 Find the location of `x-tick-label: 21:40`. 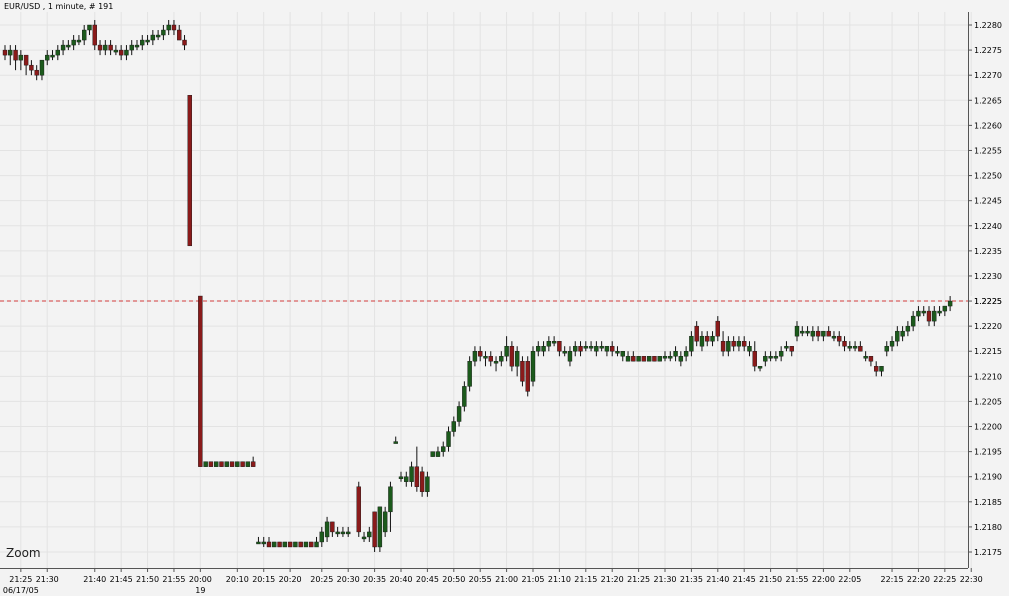

x-tick-label: 21:40 is located at coordinates (717, 579).